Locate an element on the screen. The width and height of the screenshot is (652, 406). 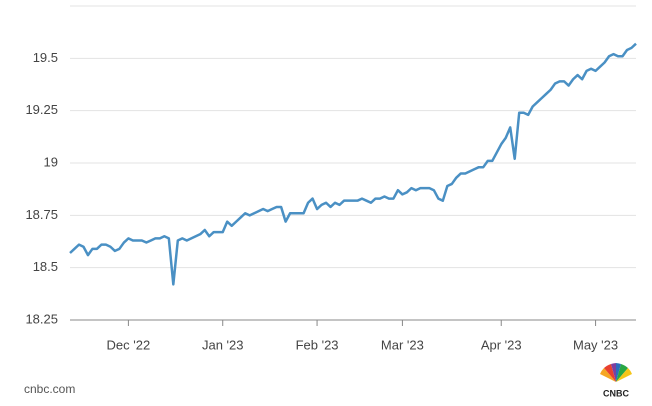
x-tick-label: Dec '22 is located at coordinates (129, 344).